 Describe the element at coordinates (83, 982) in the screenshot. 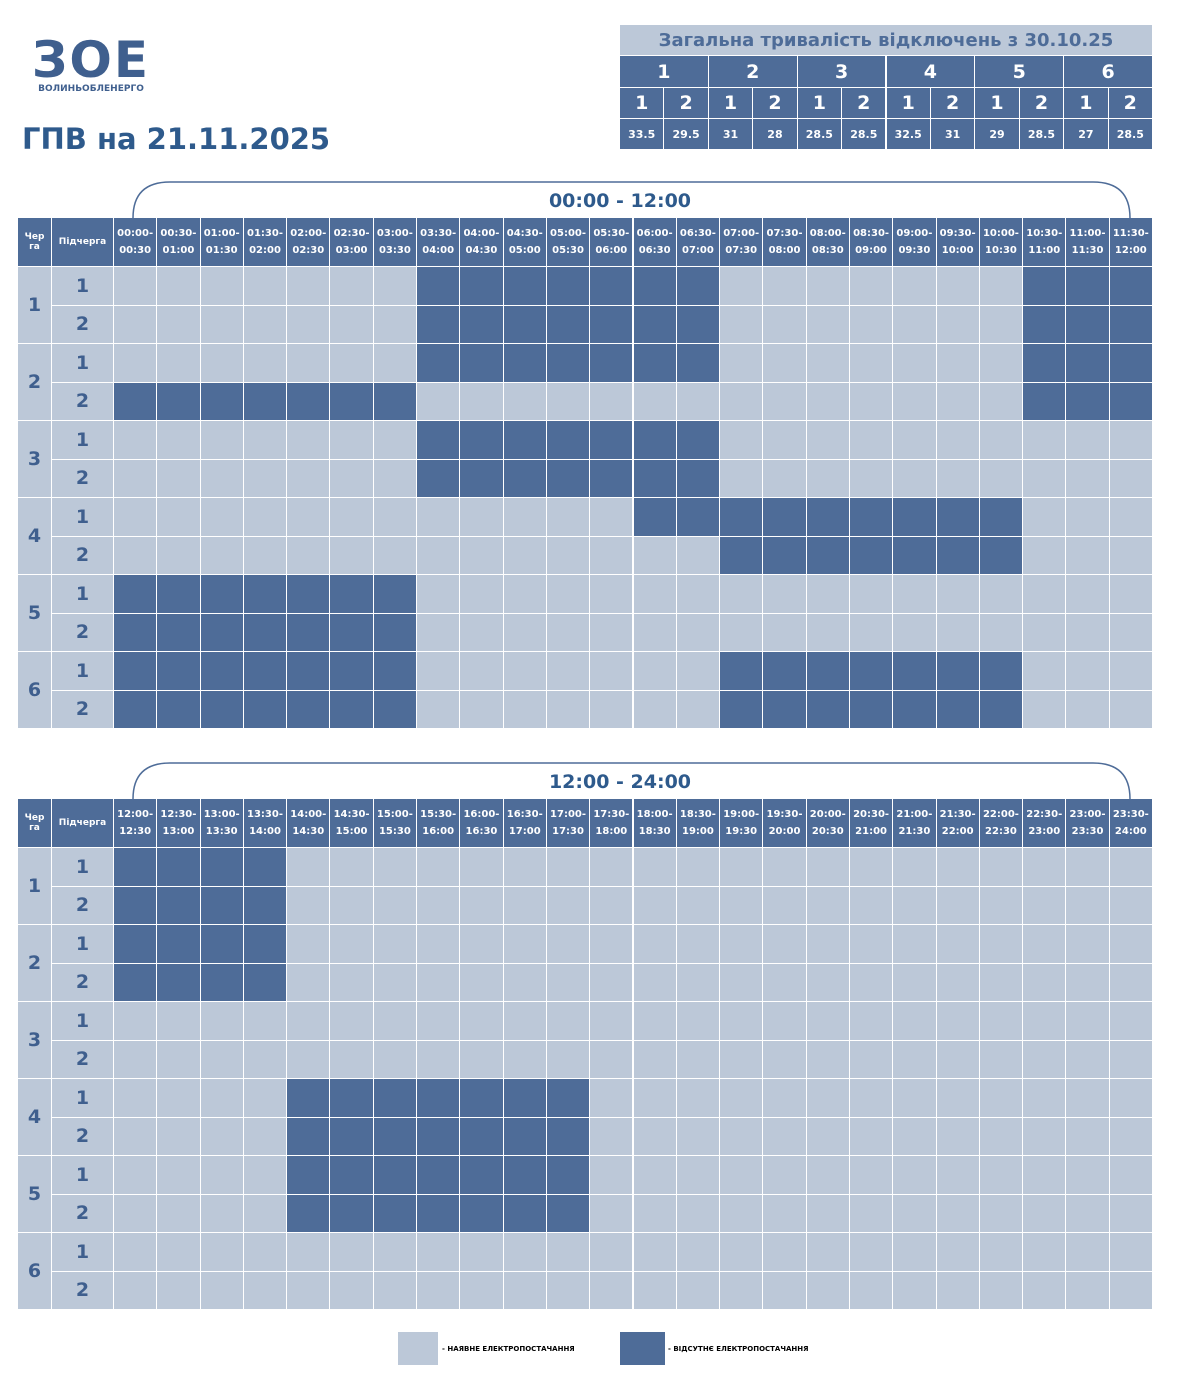

I see `sub-label: 2` at that location.